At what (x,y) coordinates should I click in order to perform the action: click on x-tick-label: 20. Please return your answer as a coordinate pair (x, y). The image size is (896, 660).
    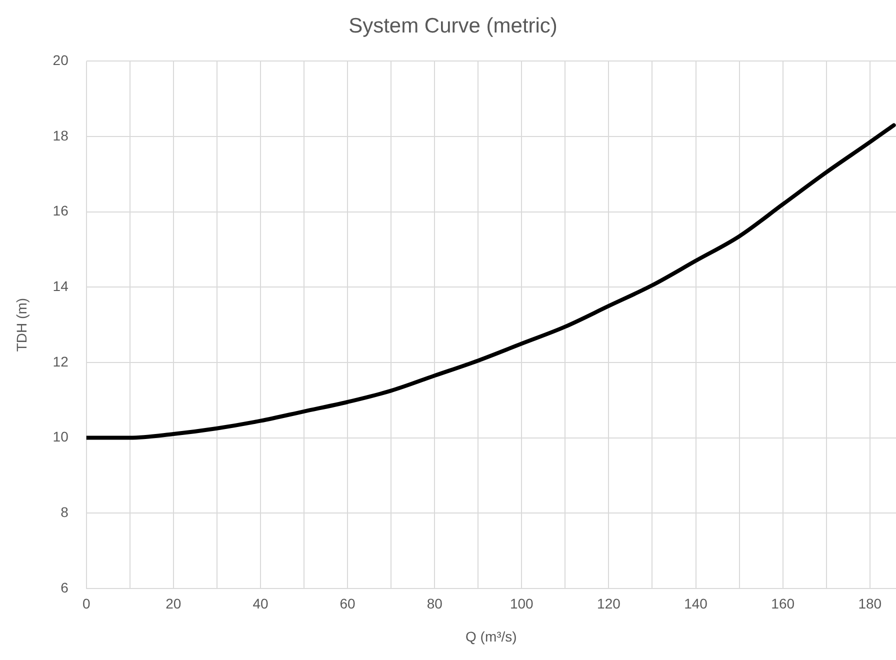
    Looking at the image, I should click on (174, 604).